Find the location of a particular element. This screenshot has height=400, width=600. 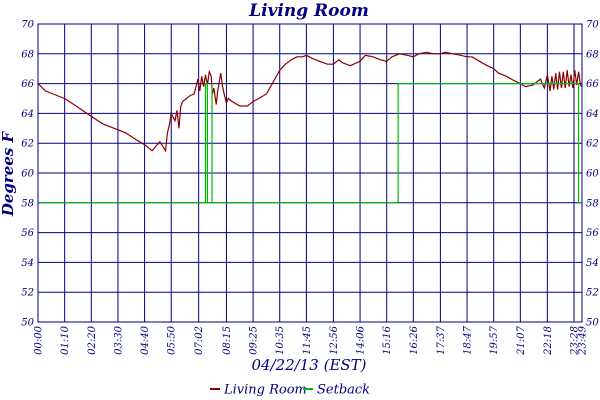

y-tick-label-right: 58 is located at coordinates (592, 203).